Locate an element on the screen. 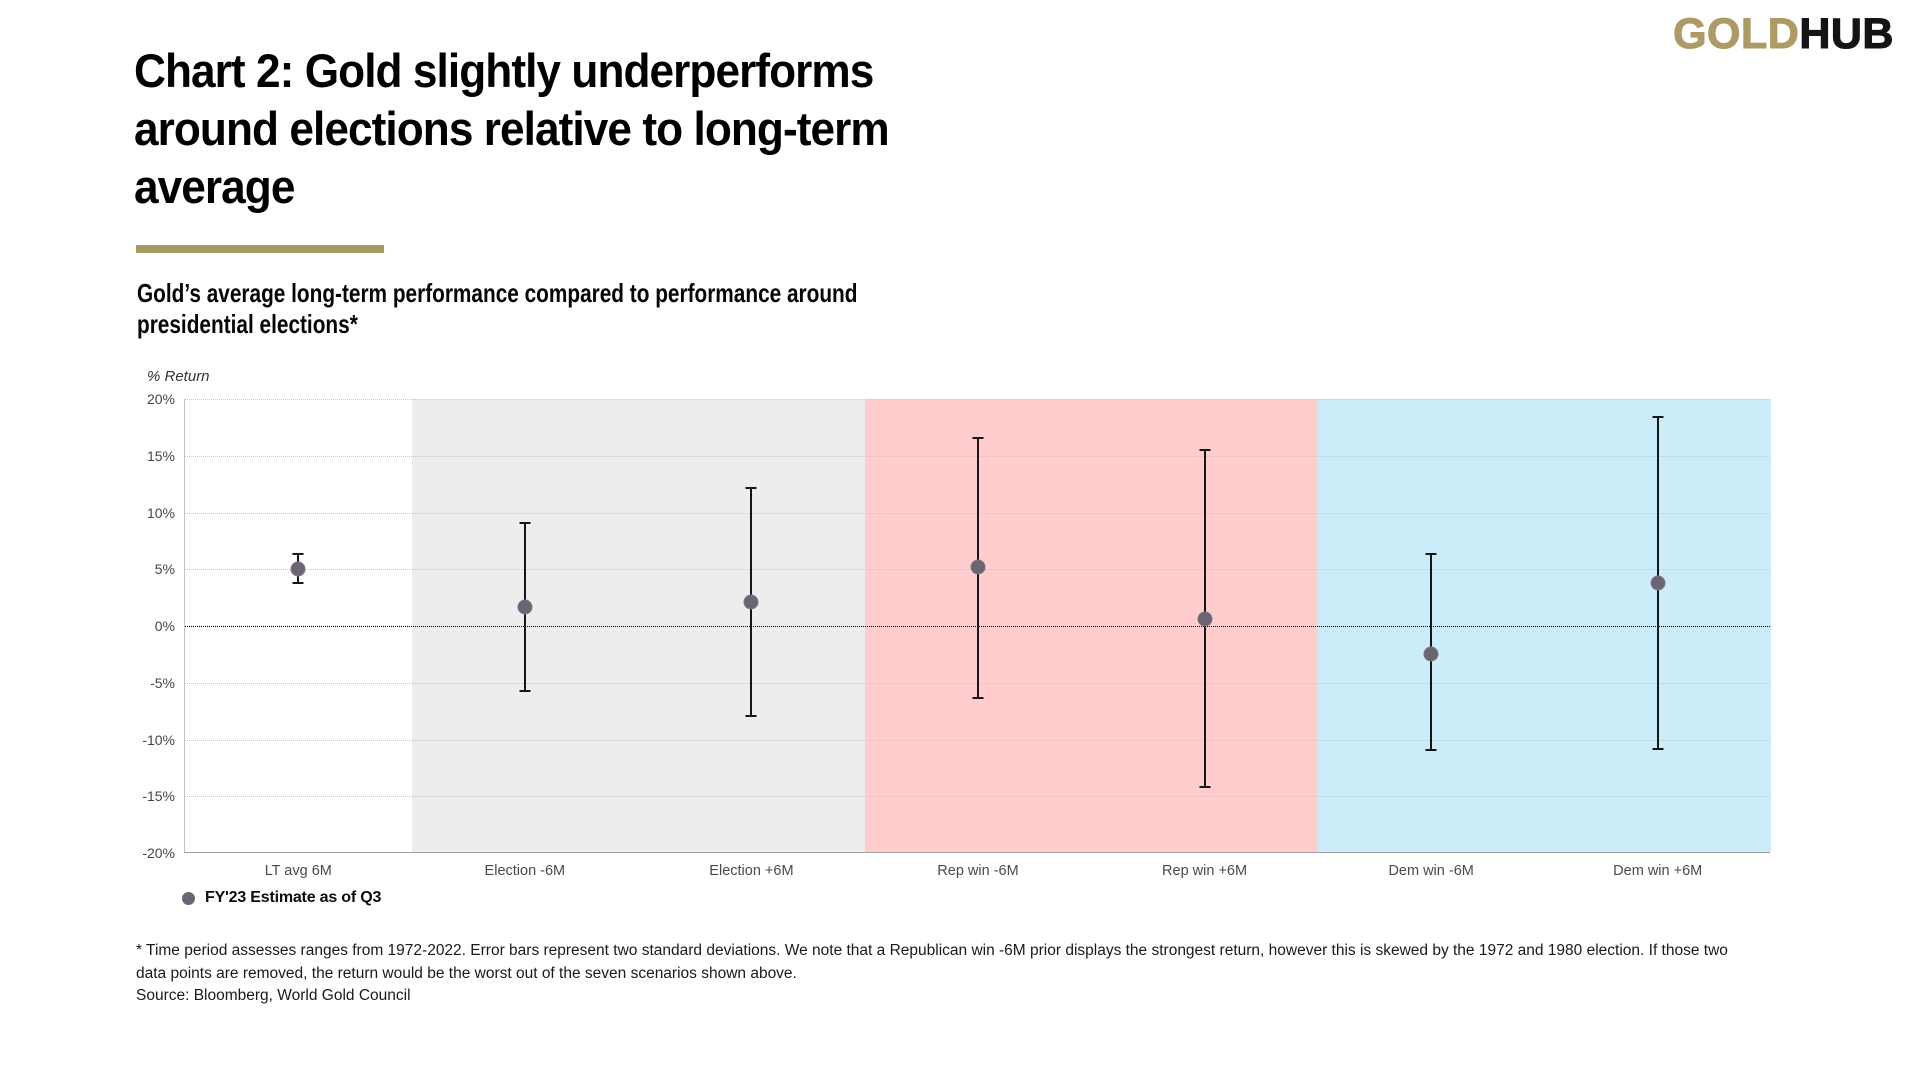 This screenshot has height=1080, width=1920. goldhub-logo-gold: GOLD is located at coordinates (1736, 33).